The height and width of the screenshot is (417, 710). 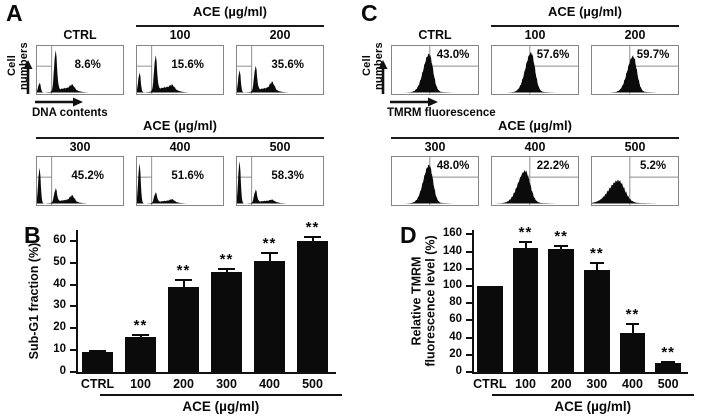 What do you see at coordinates (453, 166) in the screenshot?
I see `panel_c-hist-300-percentage: 48.0%` at bounding box center [453, 166].